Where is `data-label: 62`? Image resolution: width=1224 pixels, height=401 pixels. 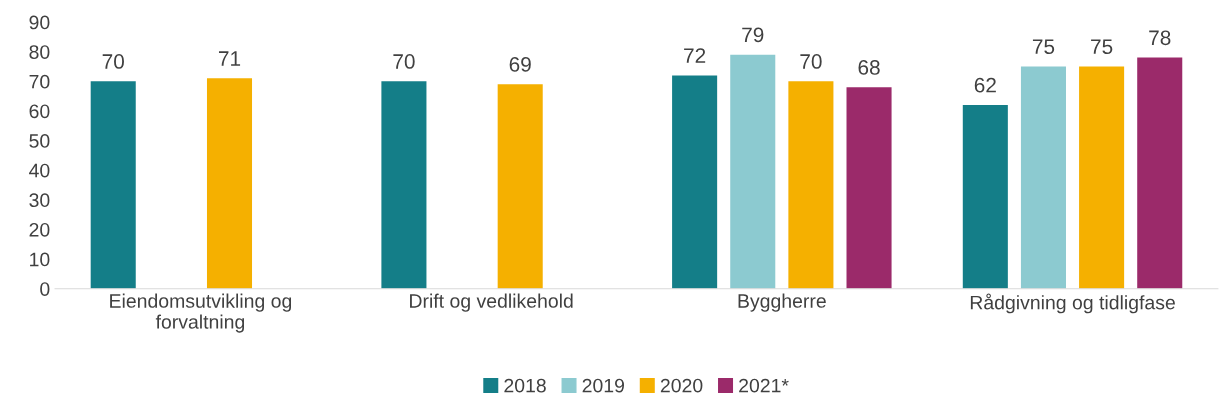
data-label: 62 is located at coordinates (985, 85).